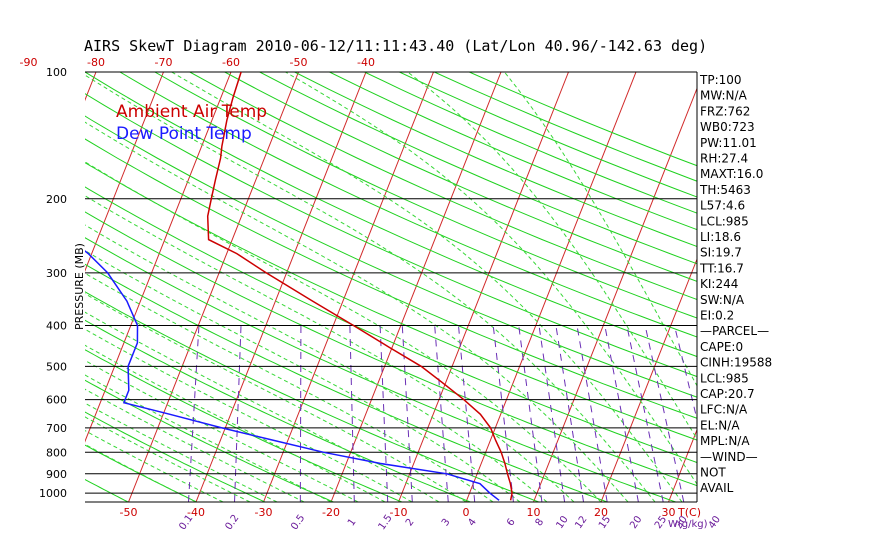 The image size is (870, 560). Describe the element at coordinates (231, 62) in the screenshot. I see `top-temperature-tick-label: -60` at that location.